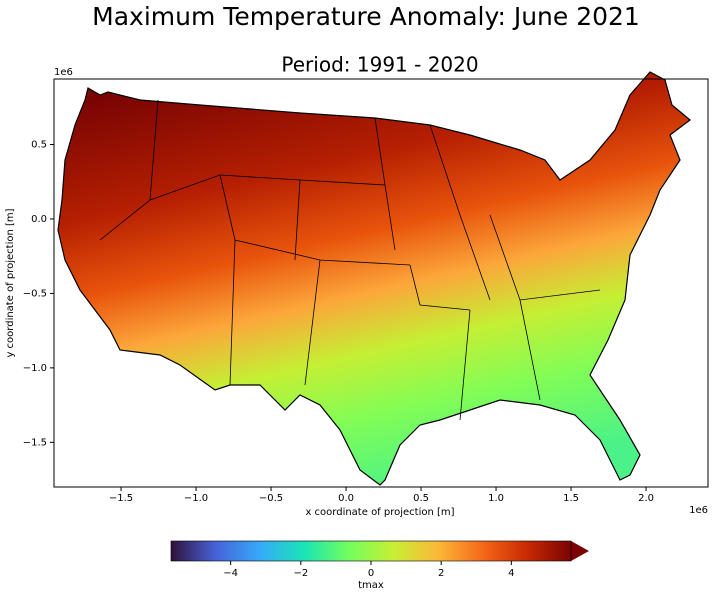 The image size is (714, 603). What do you see at coordinates (421, 498) in the screenshot?
I see `x-tick-label: 0.5` at bounding box center [421, 498].